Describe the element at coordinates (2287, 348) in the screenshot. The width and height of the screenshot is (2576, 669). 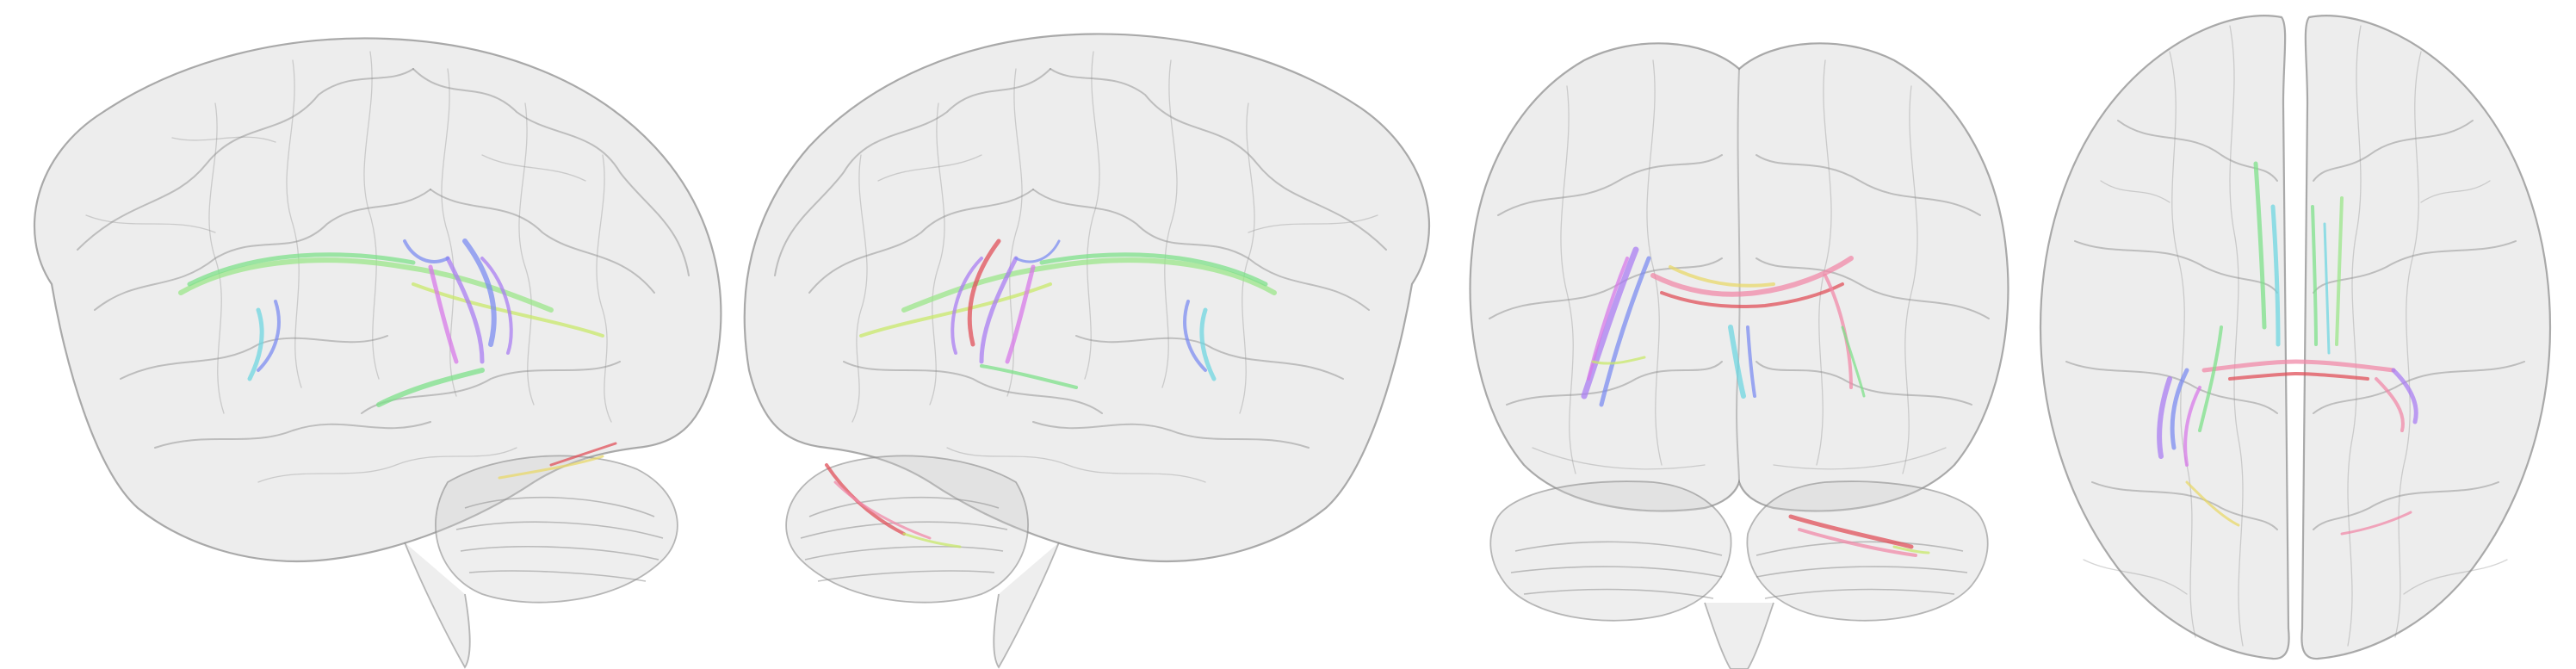
I see `fiber-tracts-superior` at that location.